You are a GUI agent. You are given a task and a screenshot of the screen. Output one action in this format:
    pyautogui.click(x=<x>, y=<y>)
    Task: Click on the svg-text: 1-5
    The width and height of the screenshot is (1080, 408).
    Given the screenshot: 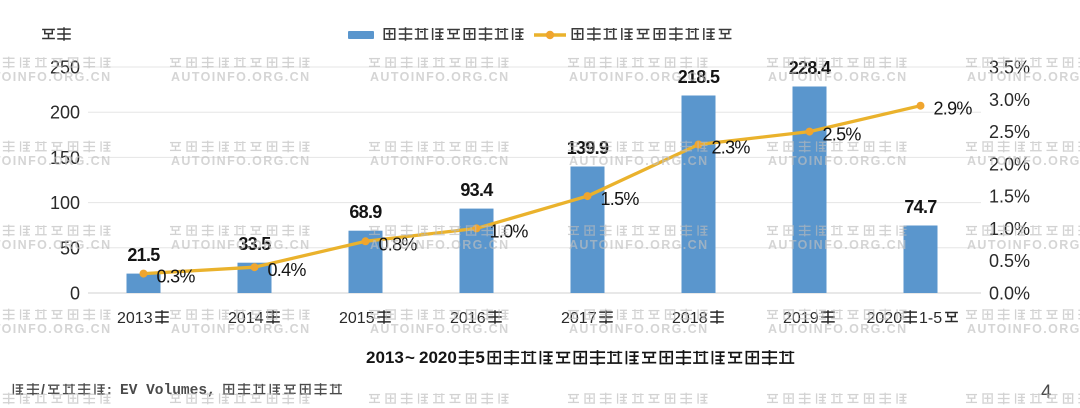 What is the action you would take?
    pyautogui.click(x=930, y=318)
    